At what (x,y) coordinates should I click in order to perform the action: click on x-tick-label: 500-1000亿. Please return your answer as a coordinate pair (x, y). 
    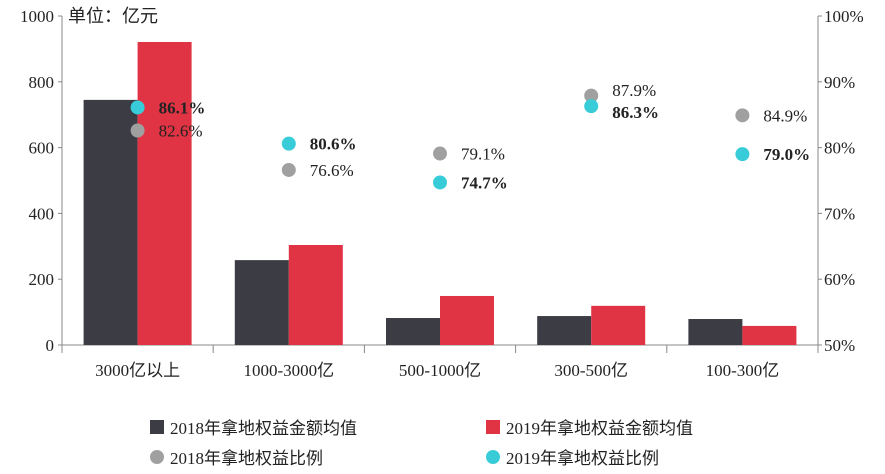
    Looking at the image, I should click on (440, 370).